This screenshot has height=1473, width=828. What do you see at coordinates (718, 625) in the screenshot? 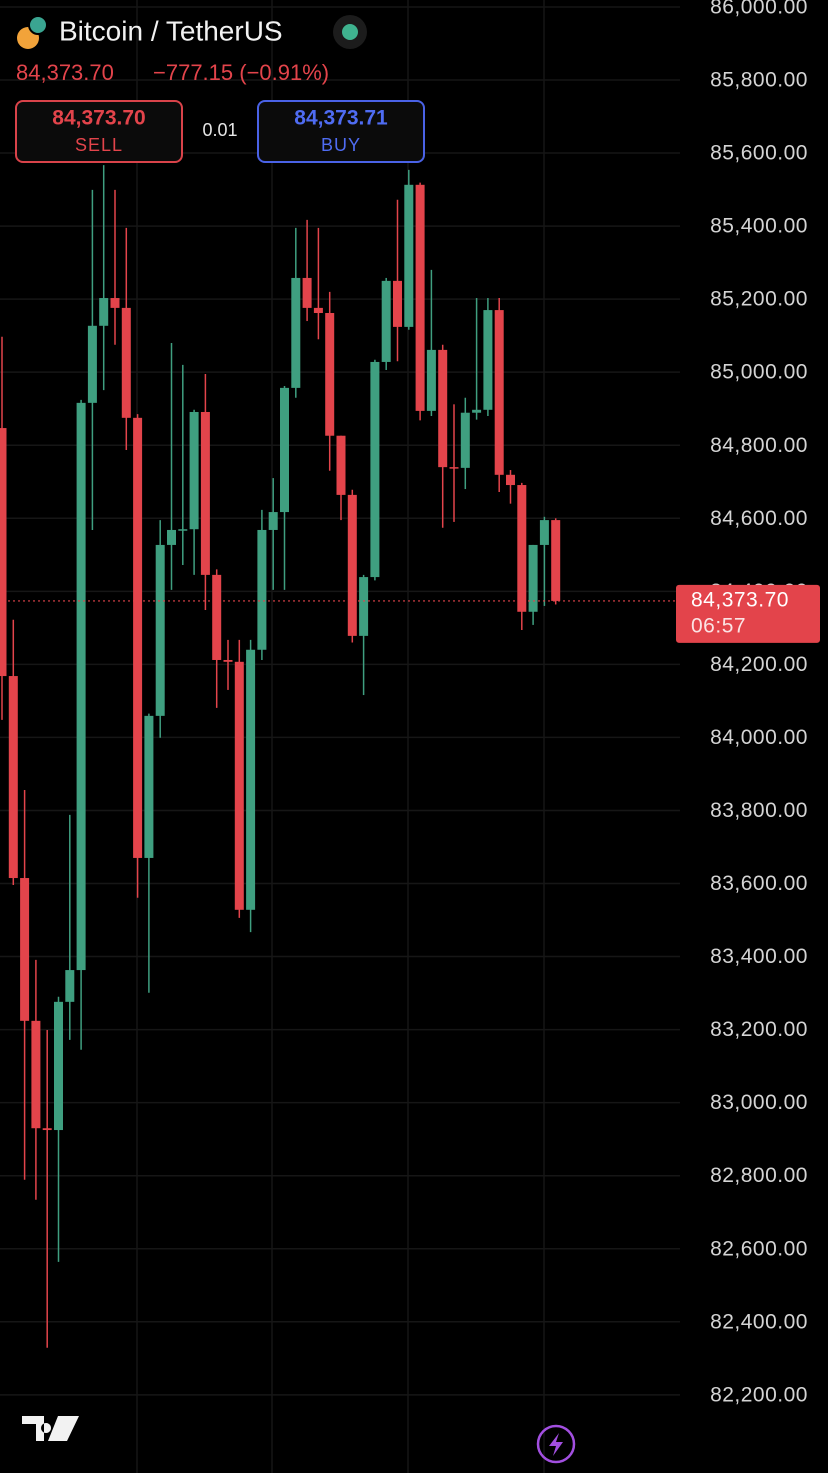
I see `countdown: 06:57` at bounding box center [718, 625].